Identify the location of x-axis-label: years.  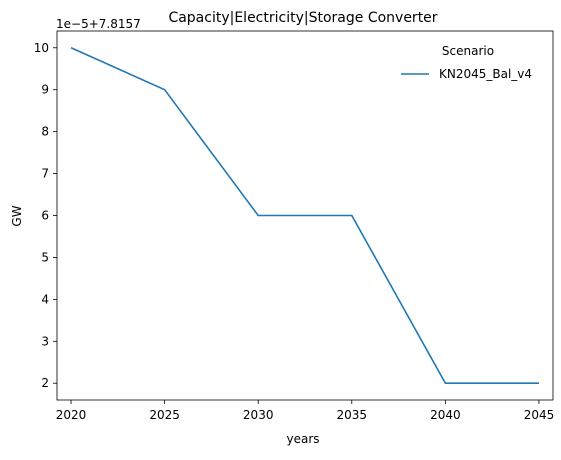
(302, 439).